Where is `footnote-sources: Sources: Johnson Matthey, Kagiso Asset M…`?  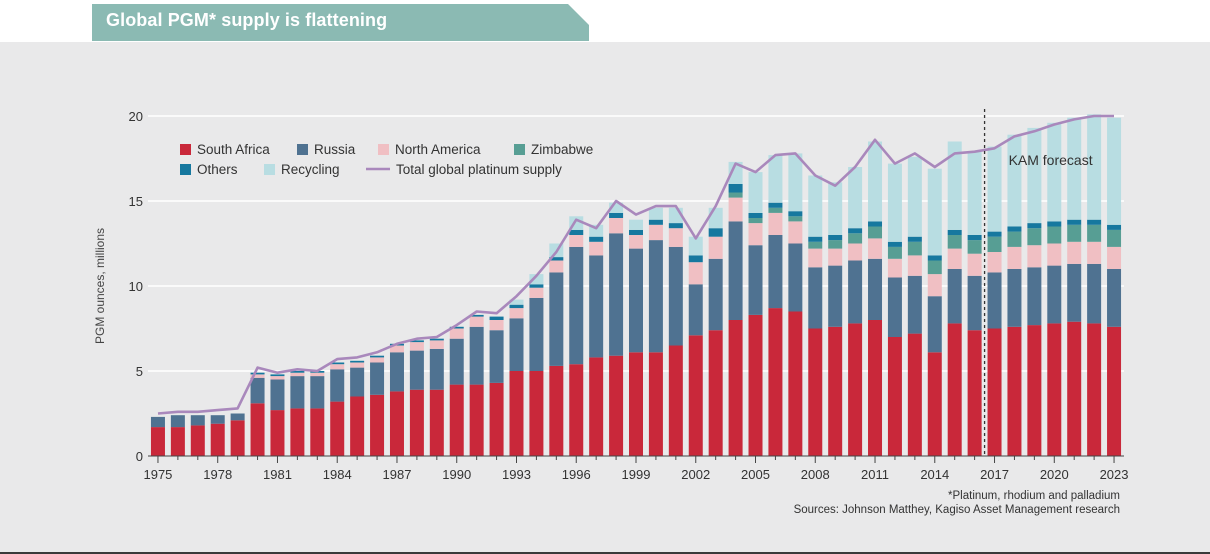 footnote-sources: Sources: Johnson Matthey, Kagiso Asset M… is located at coordinates (956, 510).